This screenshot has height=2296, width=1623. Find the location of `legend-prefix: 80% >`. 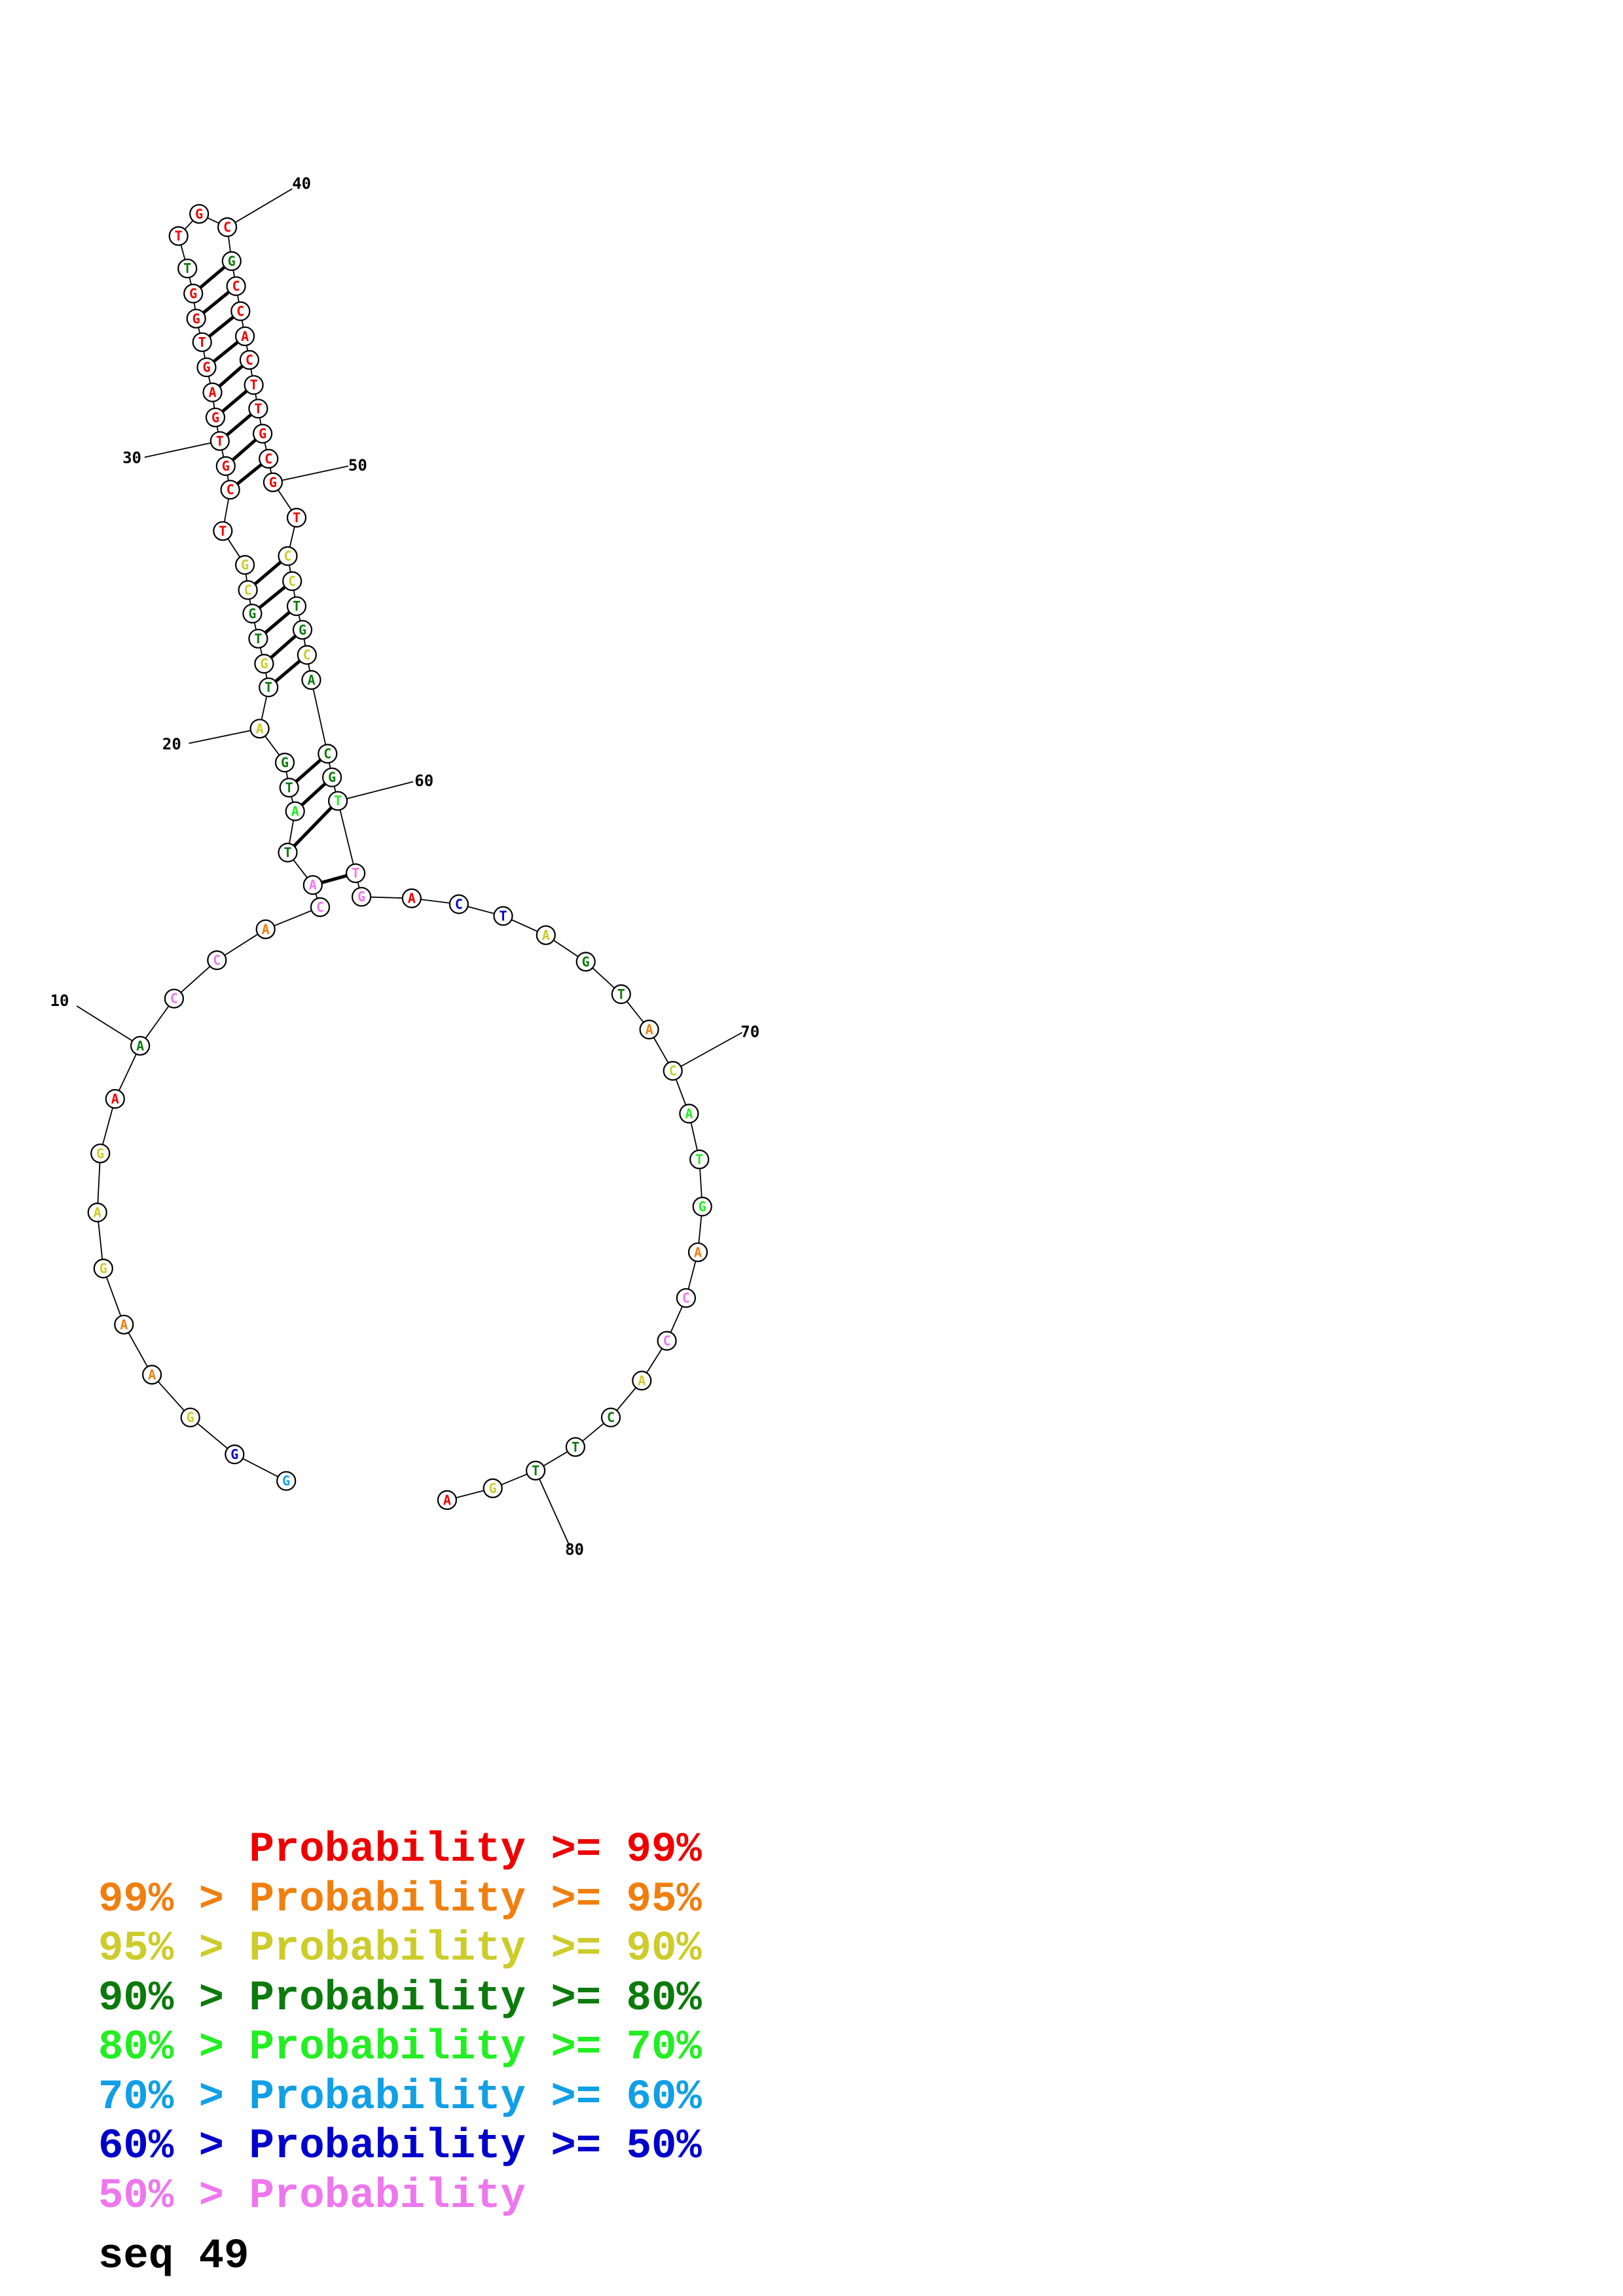

legend-prefix: 80% > is located at coordinates (173, 2048).